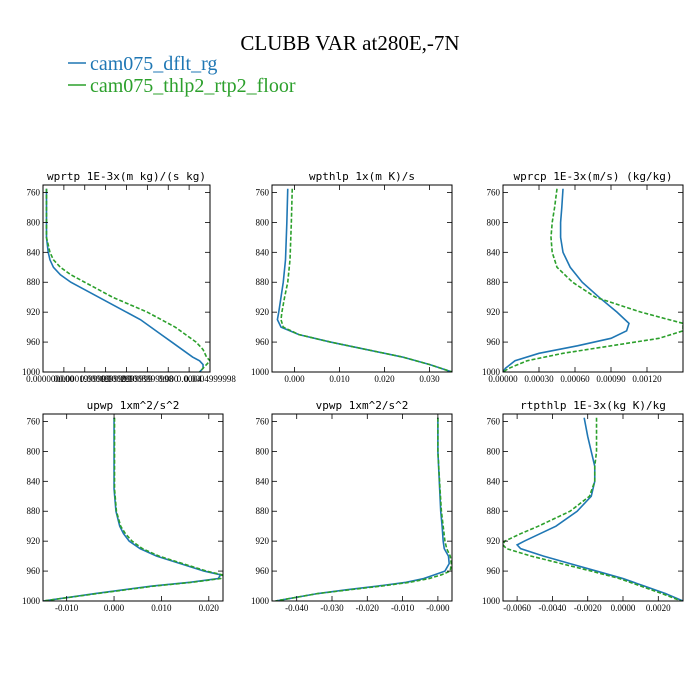  Describe the element at coordinates (193, 86) in the screenshot. I see `legend-label-floor: cam075_thlp2_rtp2_floor` at that location.